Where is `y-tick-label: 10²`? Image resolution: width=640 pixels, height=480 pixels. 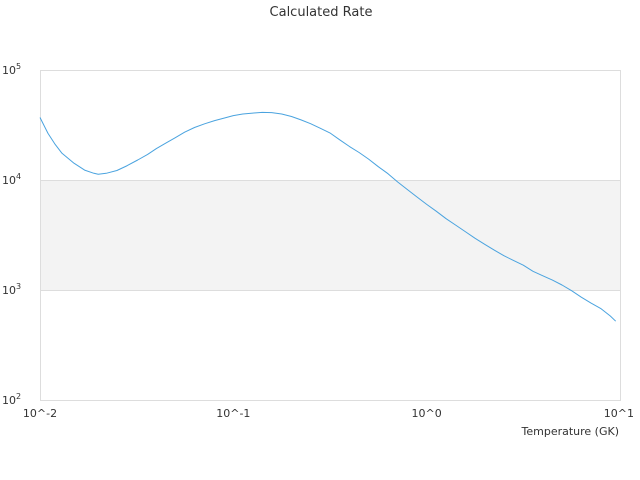
y-tick-label: 10² is located at coordinates (11, 399).